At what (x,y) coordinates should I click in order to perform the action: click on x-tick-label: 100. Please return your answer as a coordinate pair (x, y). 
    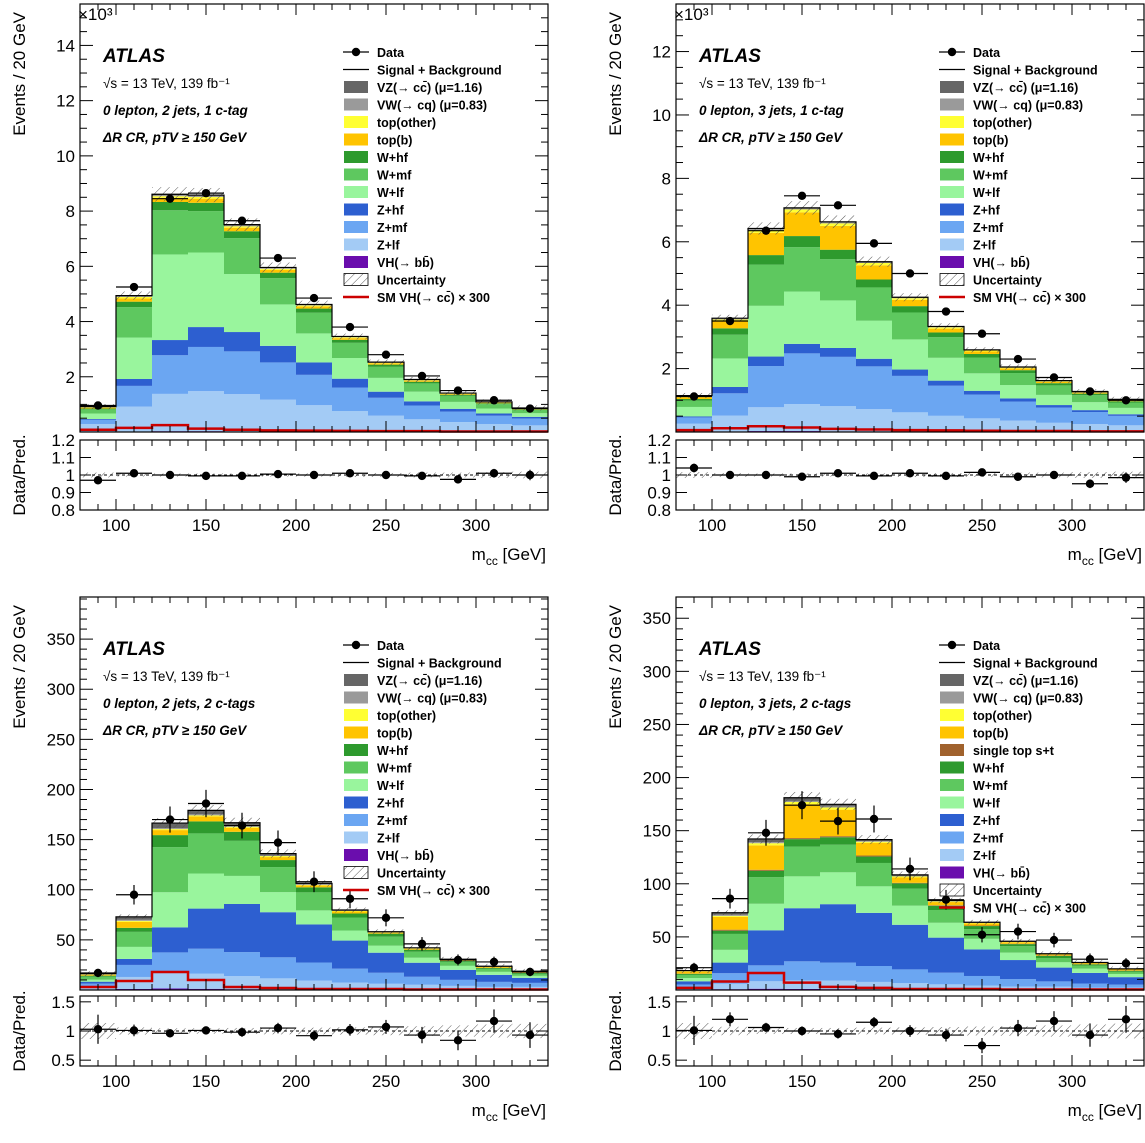
    Looking at the image, I should click on (712, 1081).